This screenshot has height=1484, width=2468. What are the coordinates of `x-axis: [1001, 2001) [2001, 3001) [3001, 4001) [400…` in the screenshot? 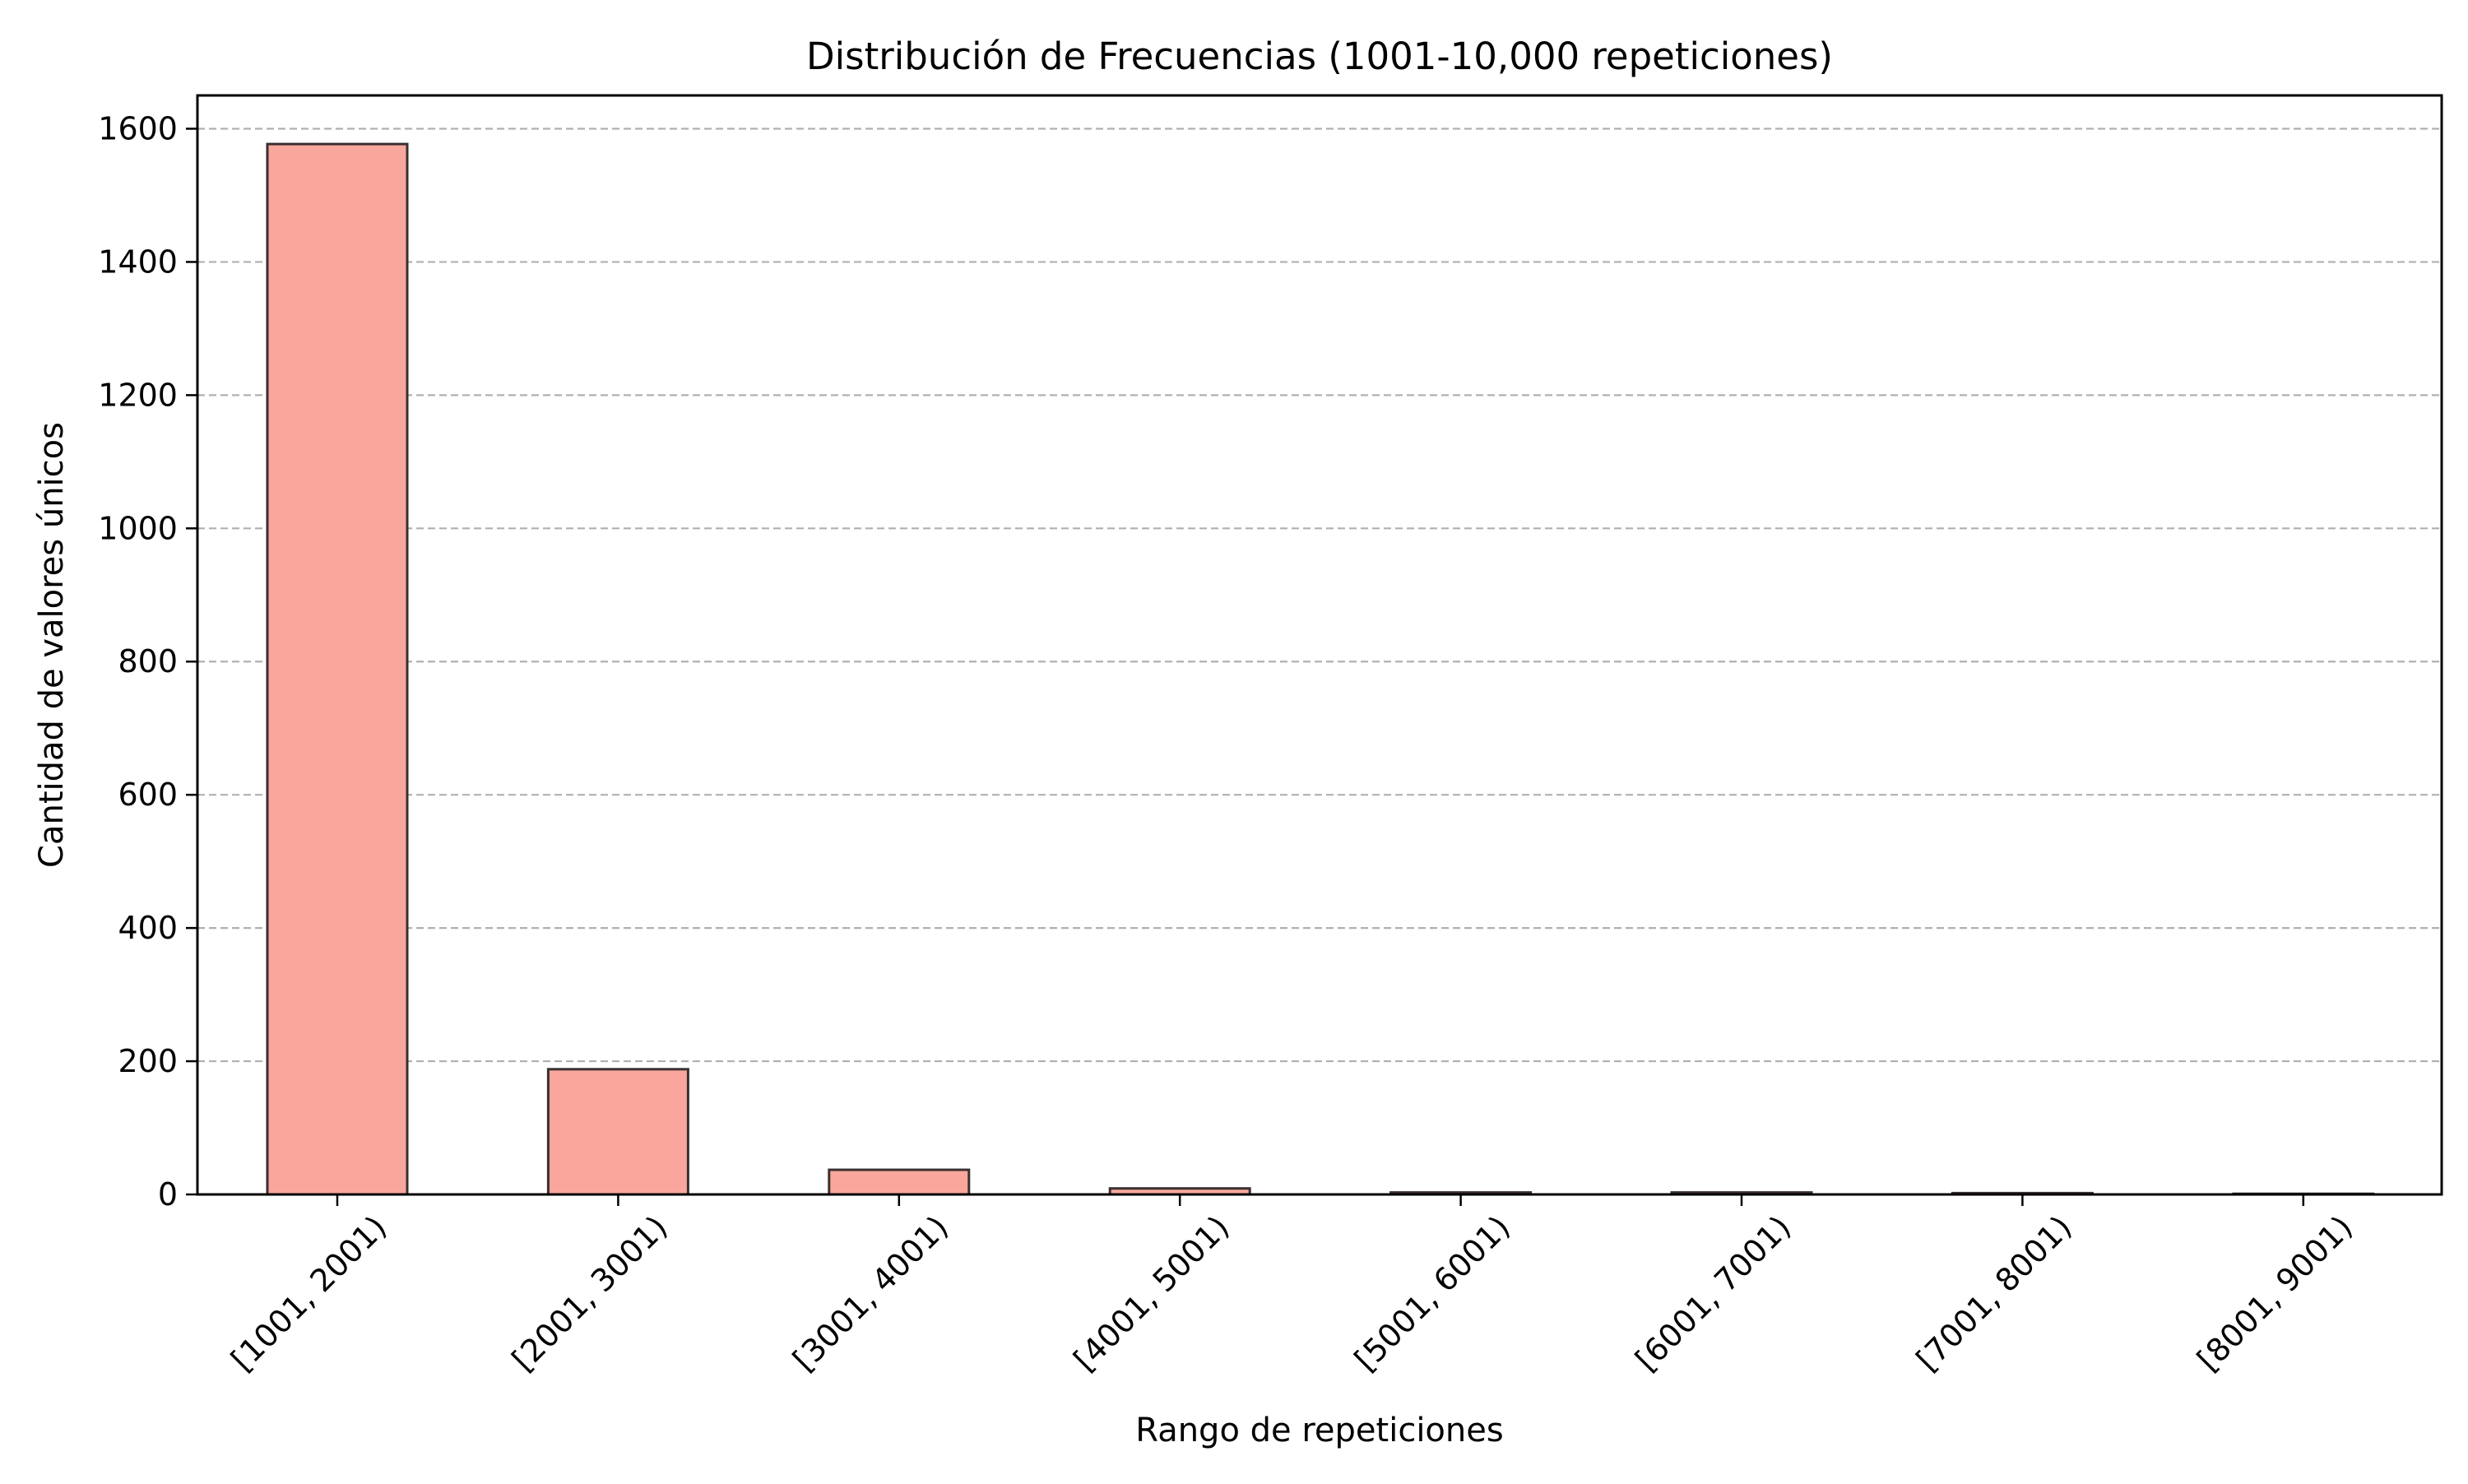 It's located at (1291, 1286).